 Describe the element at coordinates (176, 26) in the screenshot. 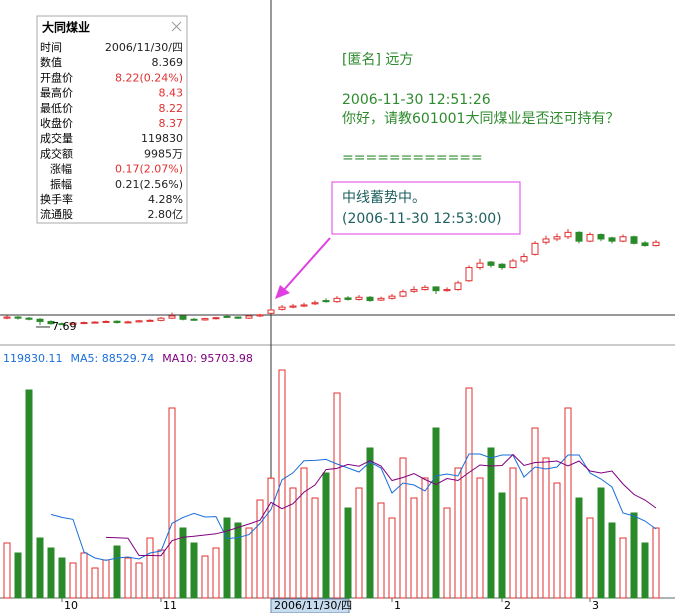

I see `close-button` at that location.